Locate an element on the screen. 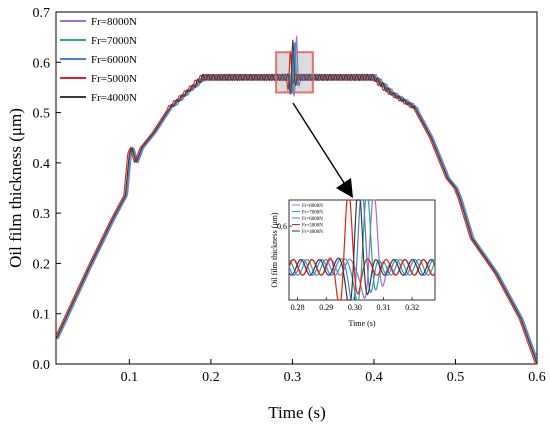  inset-legend-label-4: Fr=4000N is located at coordinates (312, 232).